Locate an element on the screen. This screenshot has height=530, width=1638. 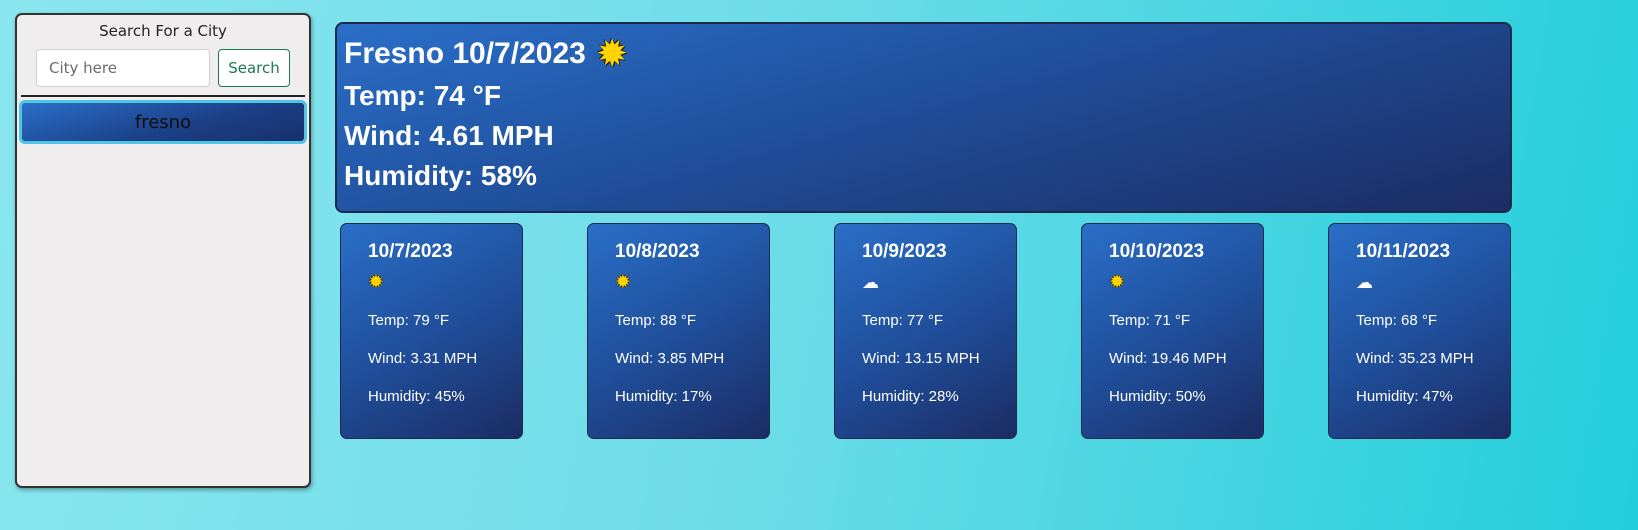
forecast-temp: Temp: 71 °F is located at coordinates (1150, 320).